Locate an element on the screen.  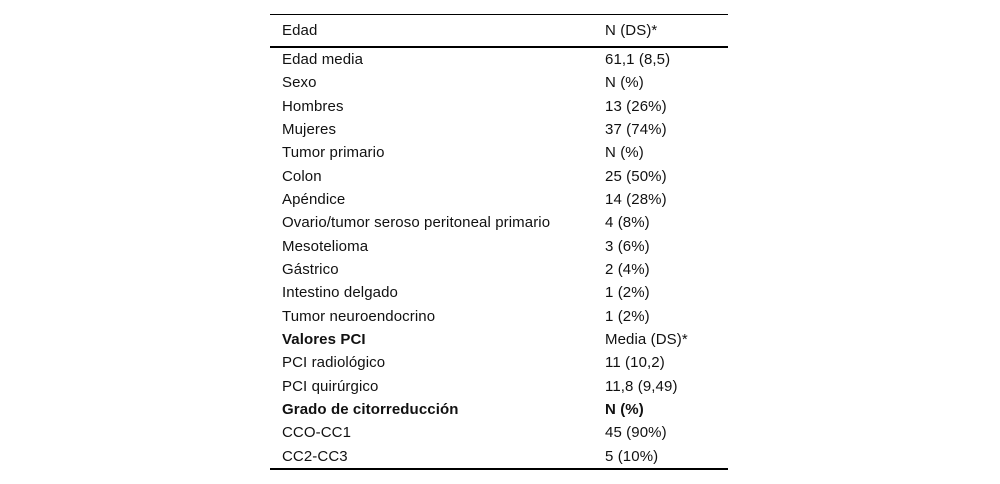
row-label: Tumor primario is located at coordinates (333, 153).